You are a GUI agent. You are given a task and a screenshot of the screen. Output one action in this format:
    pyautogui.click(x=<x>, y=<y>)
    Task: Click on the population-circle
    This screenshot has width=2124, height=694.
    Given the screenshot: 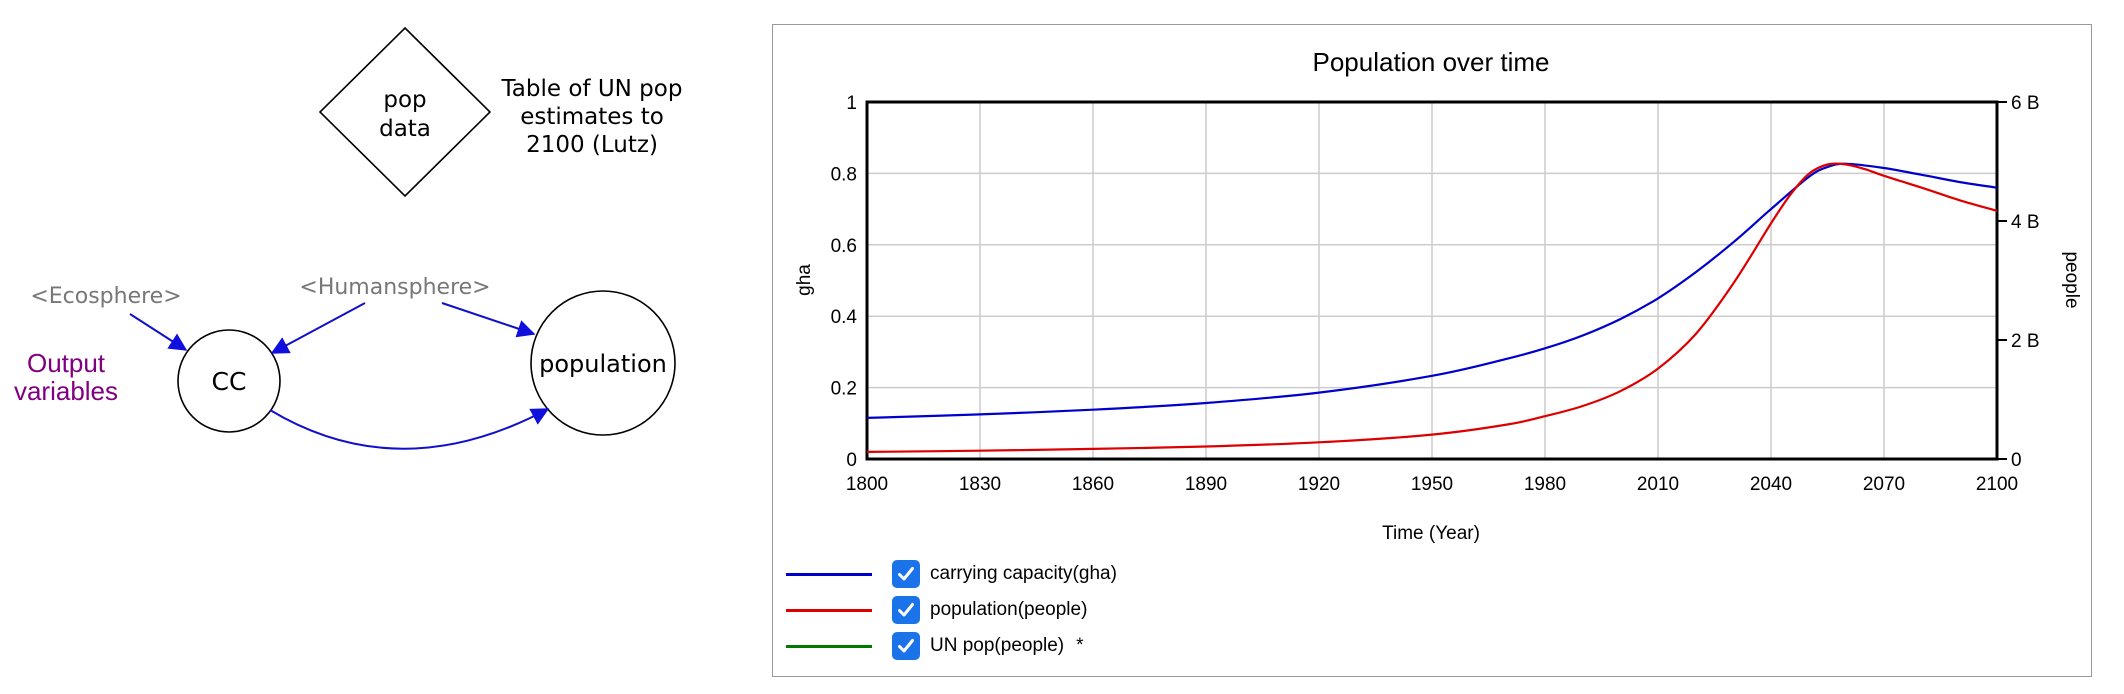 What is the action you would take?
    pyautogui.click(x=603, y=363)
    